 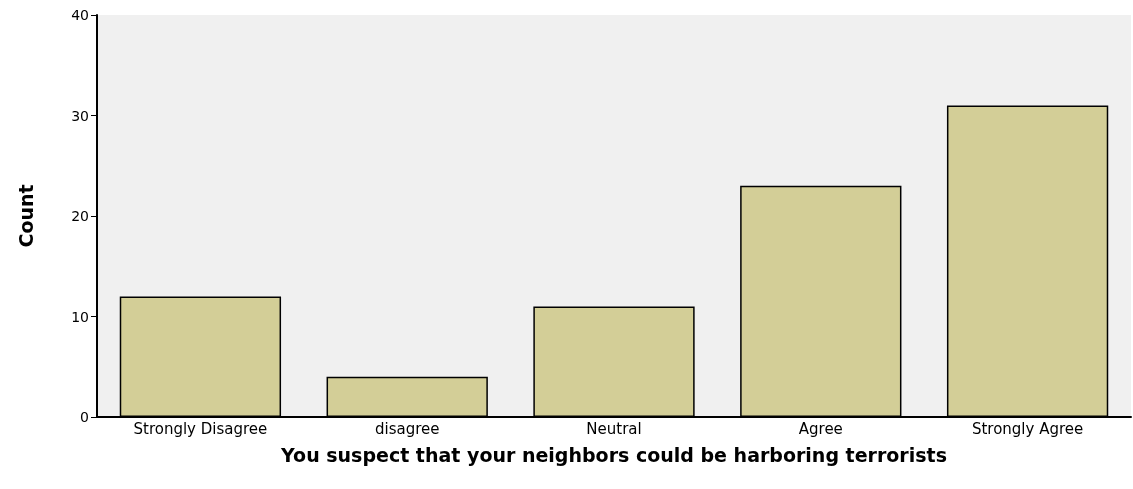 What do you see at coordinates (84, 417) in the screenshot?
I see `y-tick-label: 0` at bounding box center [84, 417].